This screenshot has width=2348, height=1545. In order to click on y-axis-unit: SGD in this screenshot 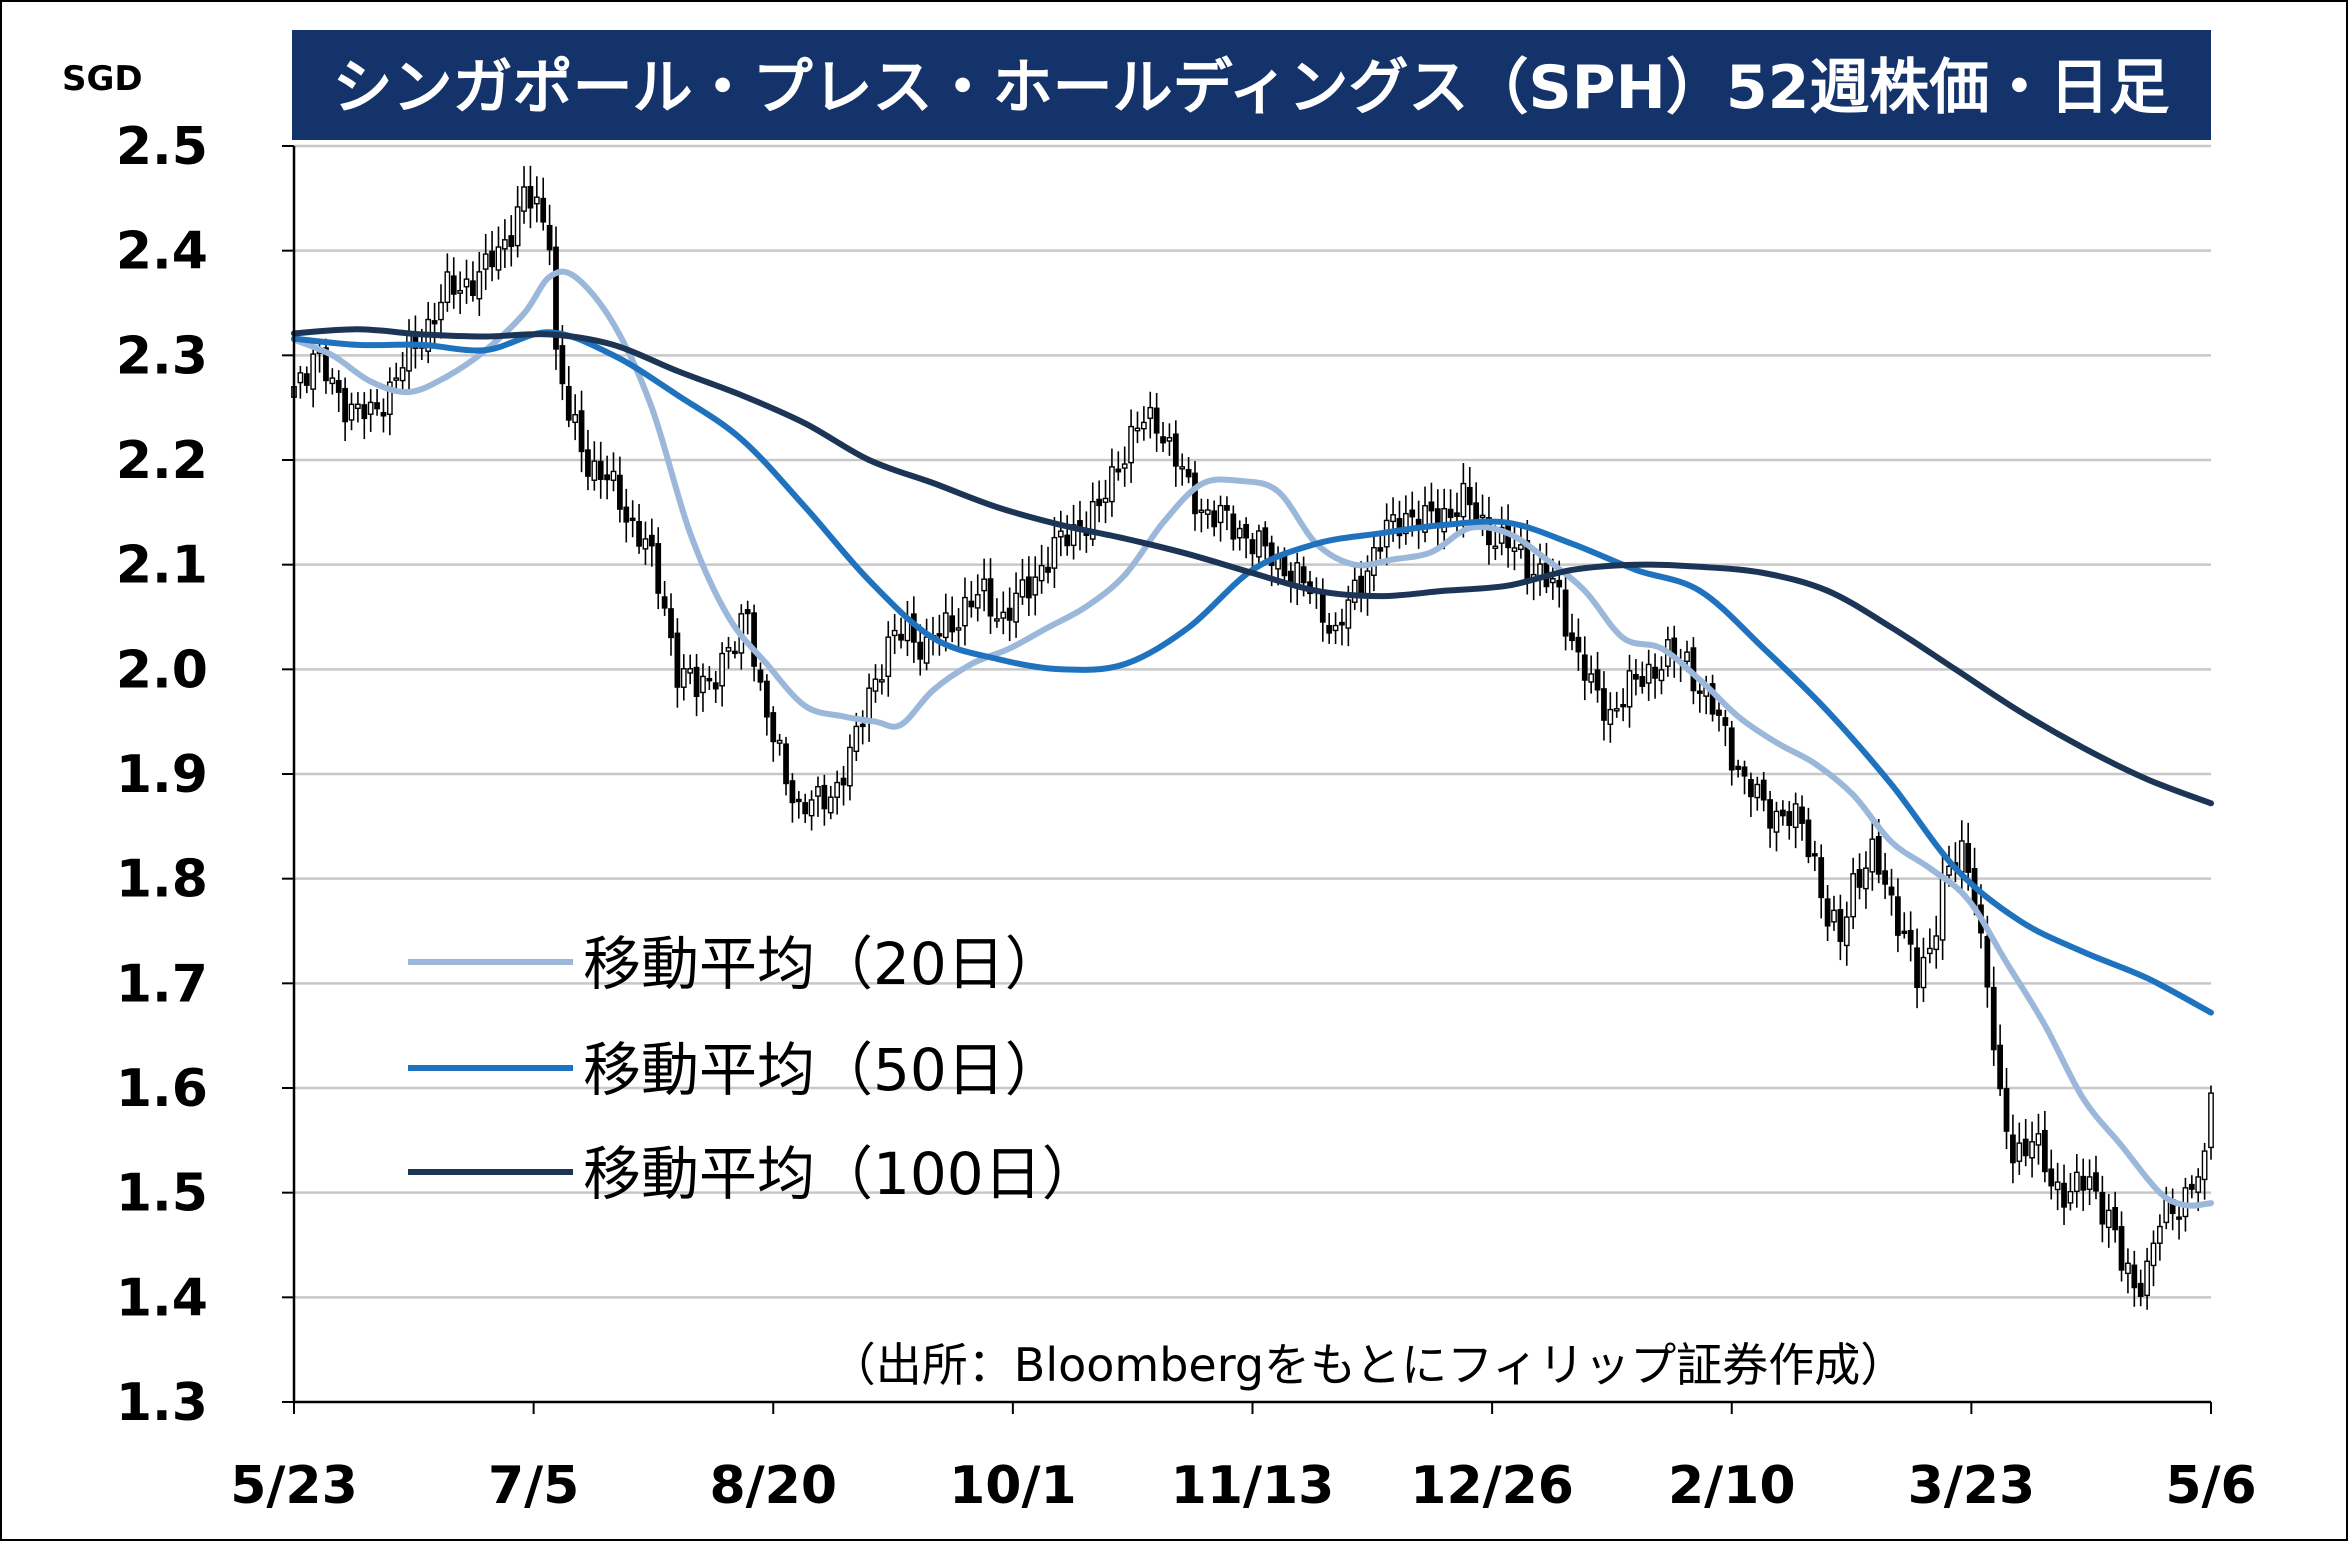, I will do `click(102, 79)`.